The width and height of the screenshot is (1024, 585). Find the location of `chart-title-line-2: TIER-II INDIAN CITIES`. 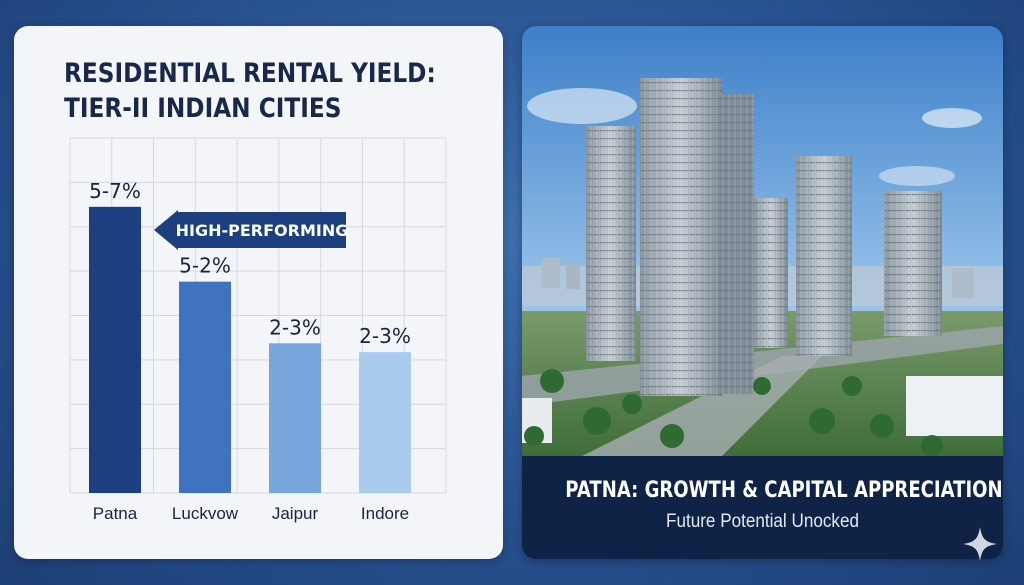

chart-title-line-2: TIER-II INDIAN CITIES is located at coordinates (203, 108).